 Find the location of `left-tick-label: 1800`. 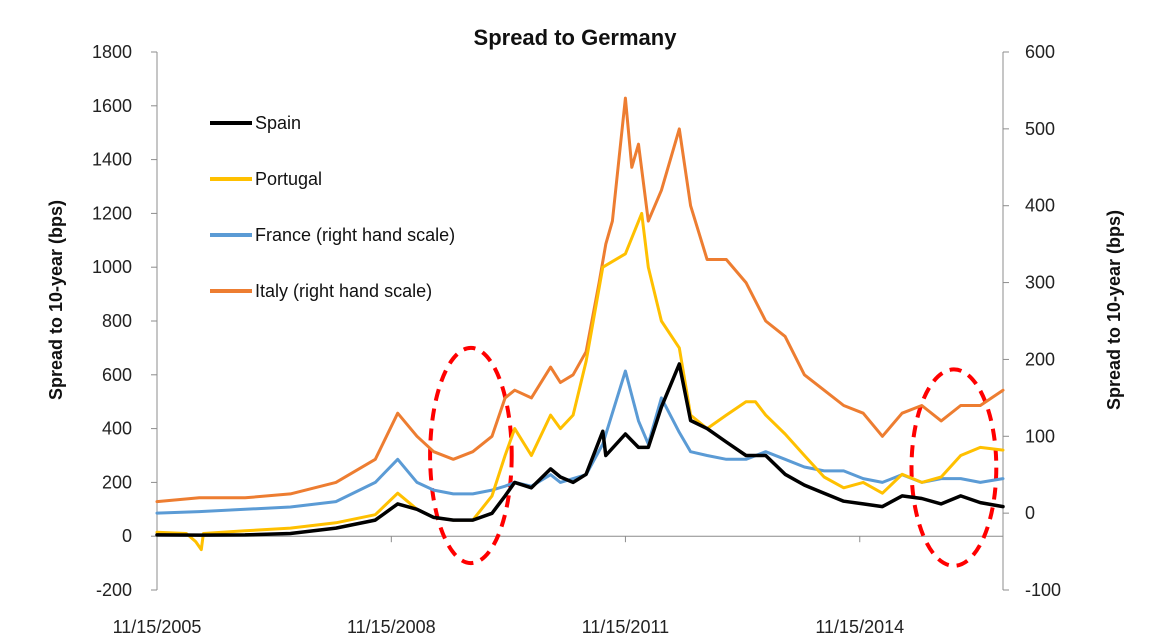

left-tick-label: 1800 is located at coordinates (112, 52).